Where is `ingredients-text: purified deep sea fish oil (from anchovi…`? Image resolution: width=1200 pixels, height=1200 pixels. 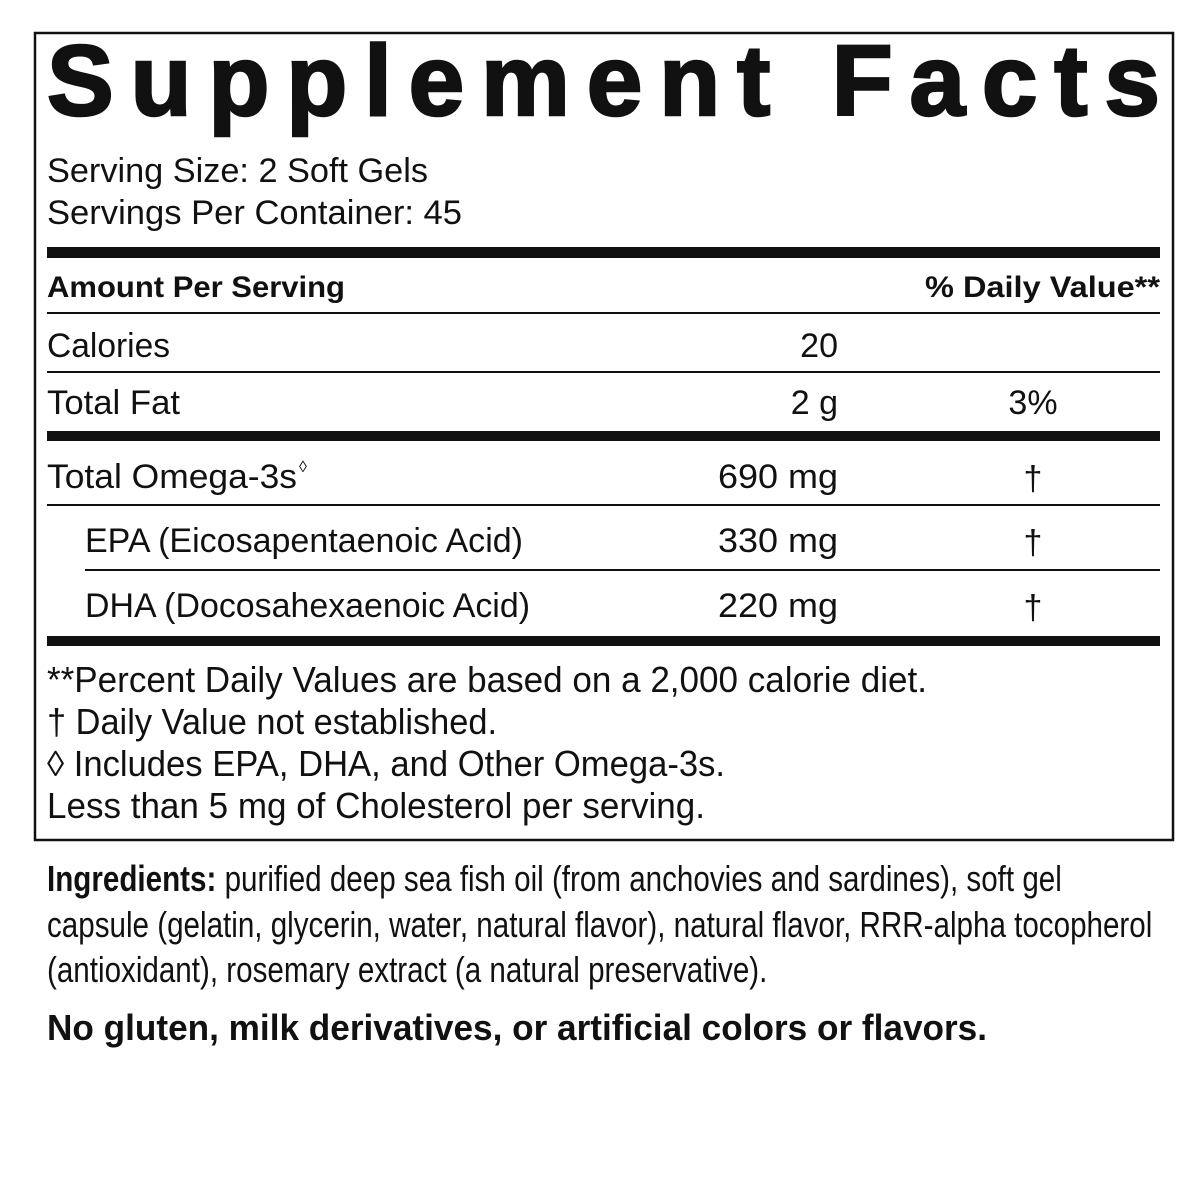 ingredients-text: purified deep sea fish oil (from anchovi… is located at coordinates (600, 924).